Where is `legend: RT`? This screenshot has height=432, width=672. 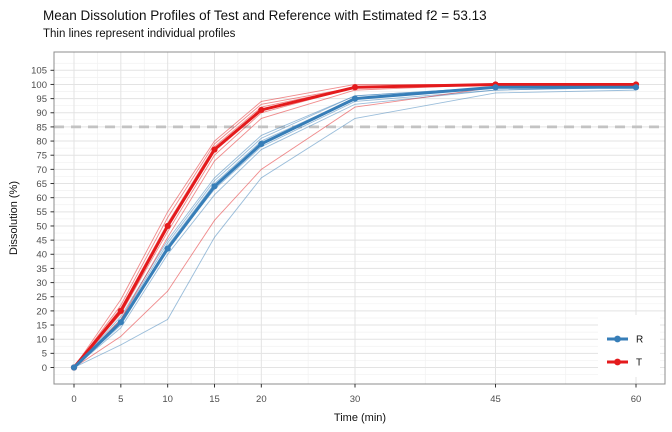 legend: RT is located at coordinates (629, 346).